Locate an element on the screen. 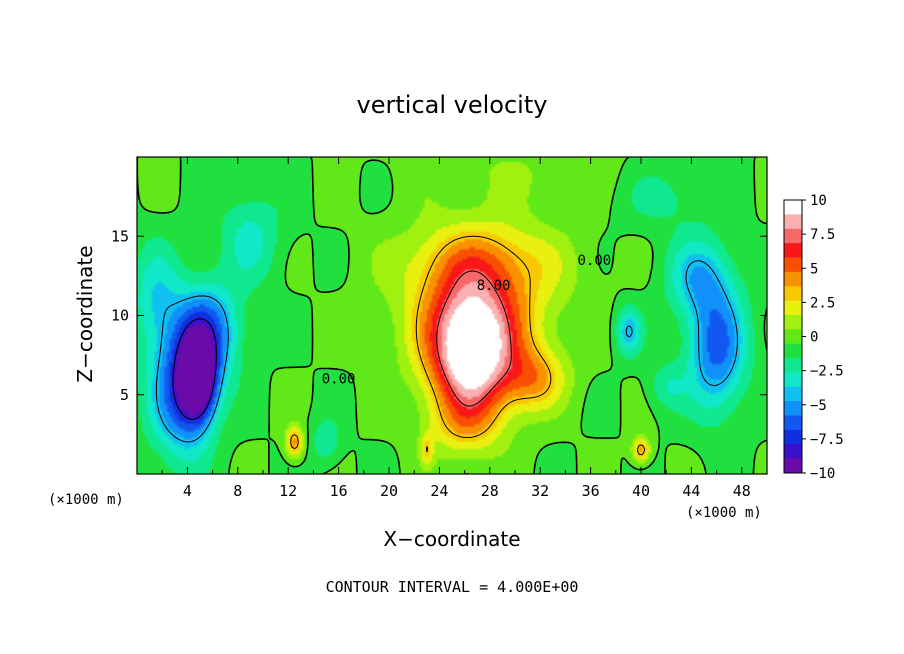  y-tick-label: 15 is located at coordinates (120, 236).